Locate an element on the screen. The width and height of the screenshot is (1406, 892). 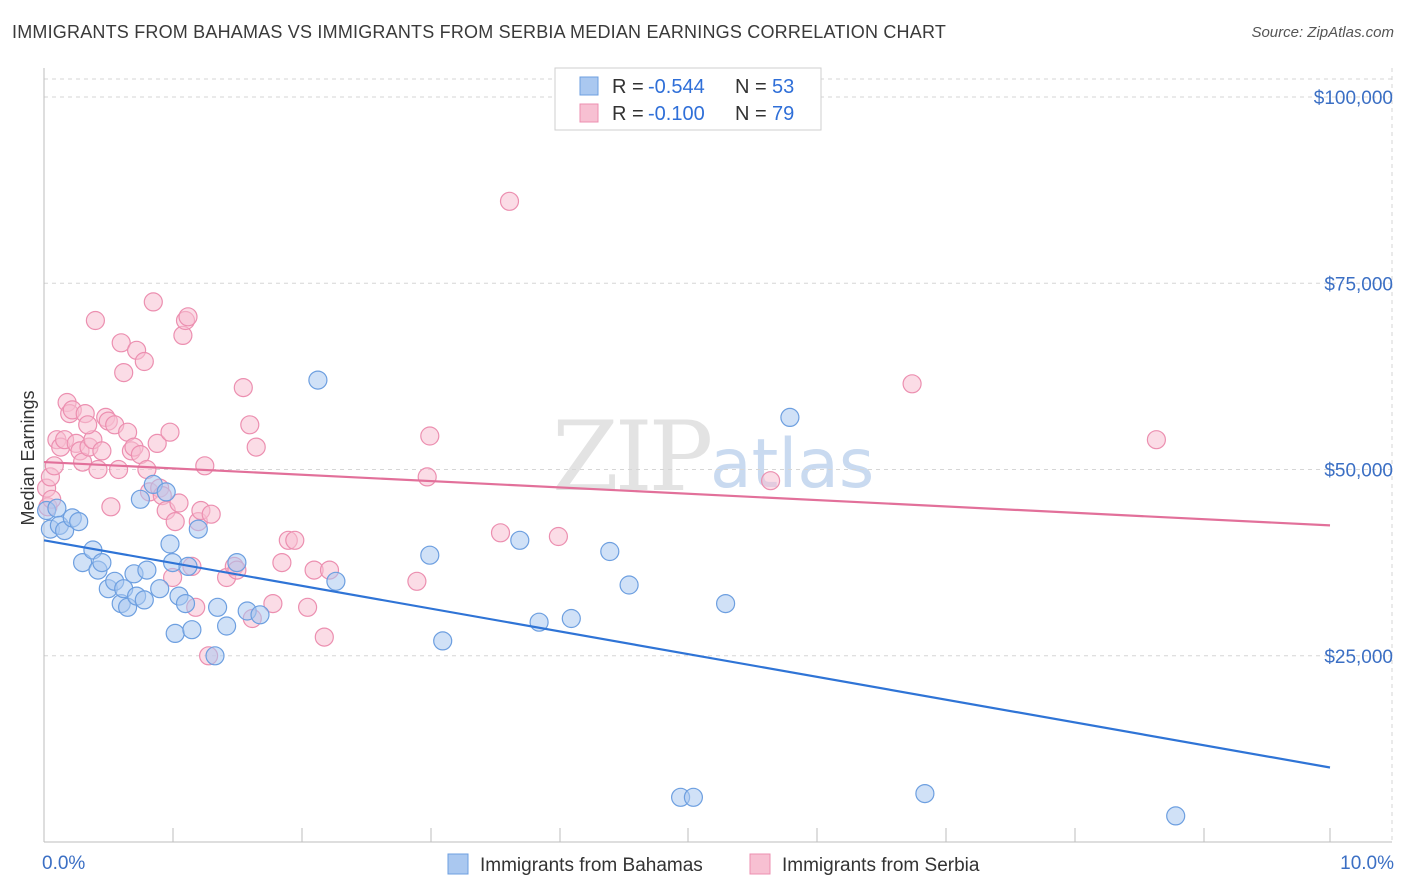
legend-swatch-serbia is located at coordinates (589, 113).